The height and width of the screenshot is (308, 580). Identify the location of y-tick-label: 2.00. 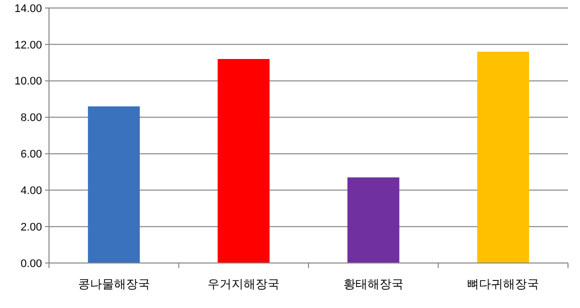
(31, 227).